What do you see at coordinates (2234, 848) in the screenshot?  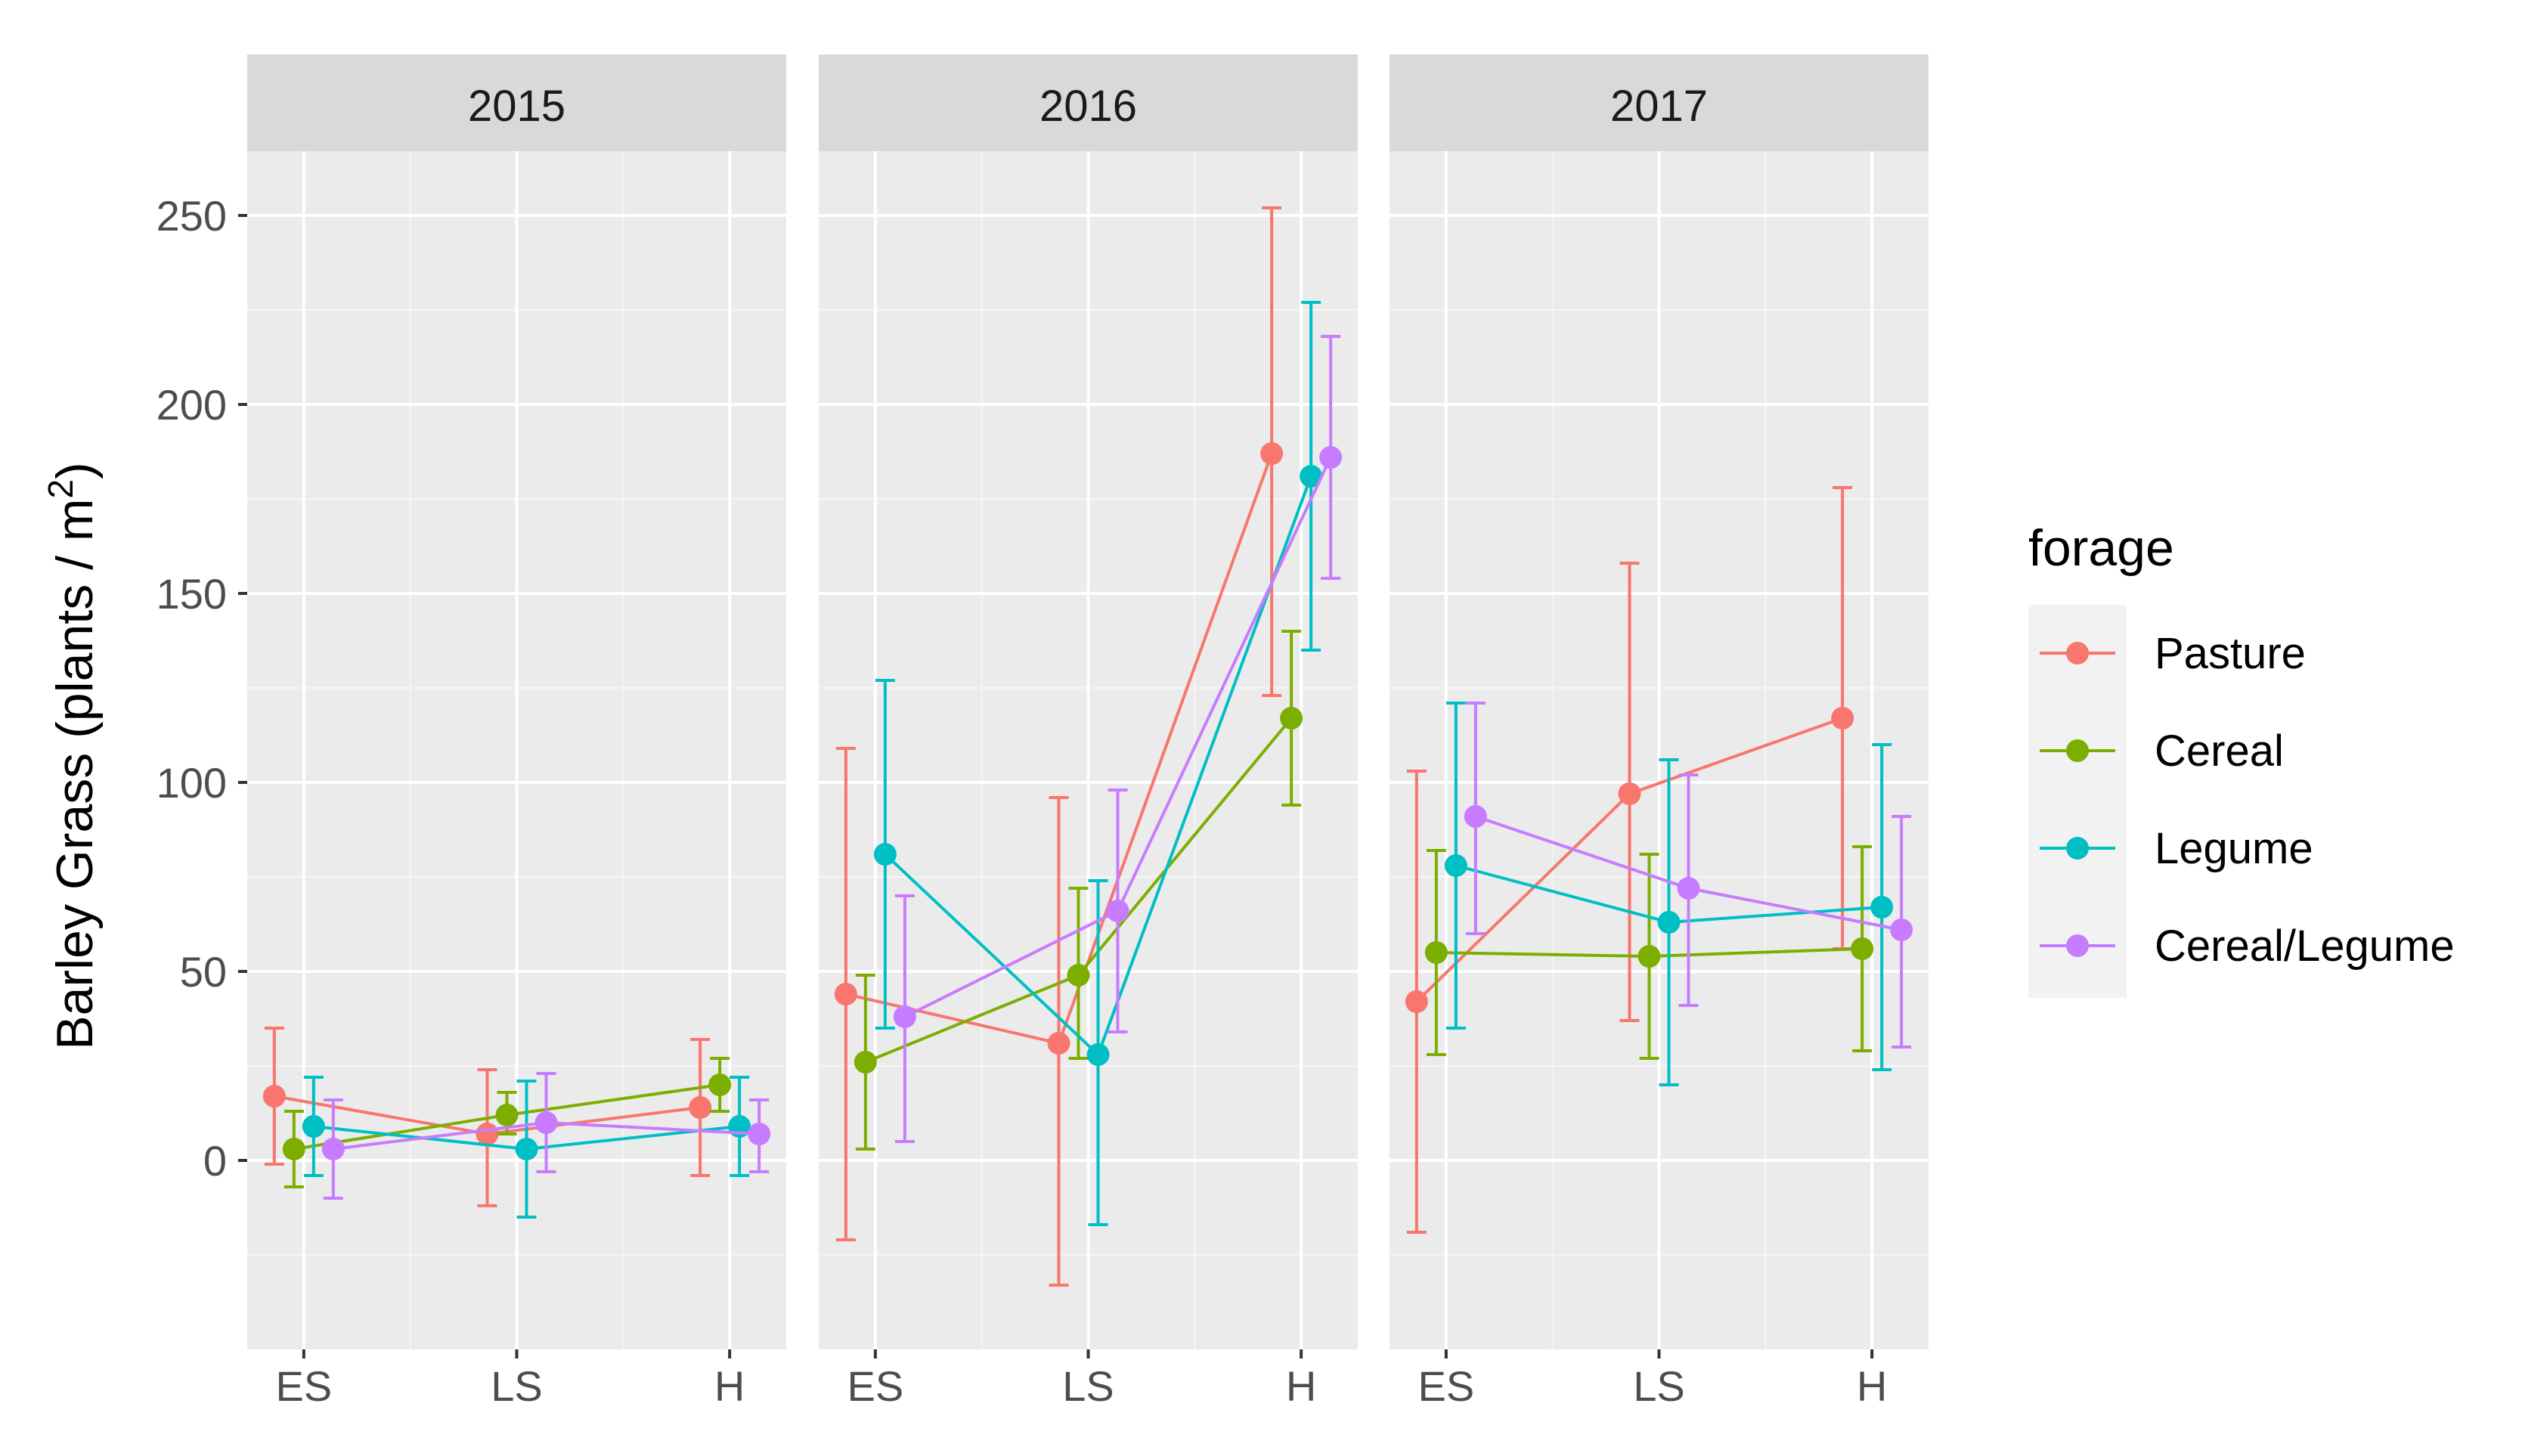 I see `legend-label: Legume` at bounding box center [2234, 848].